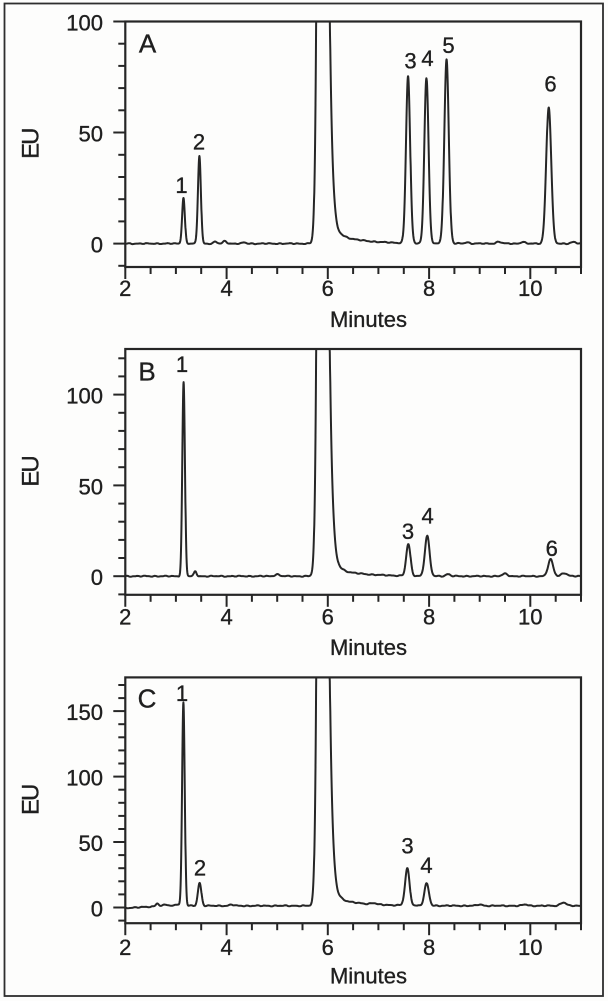  I want to click on svg-text: 5, so click(448, 45).